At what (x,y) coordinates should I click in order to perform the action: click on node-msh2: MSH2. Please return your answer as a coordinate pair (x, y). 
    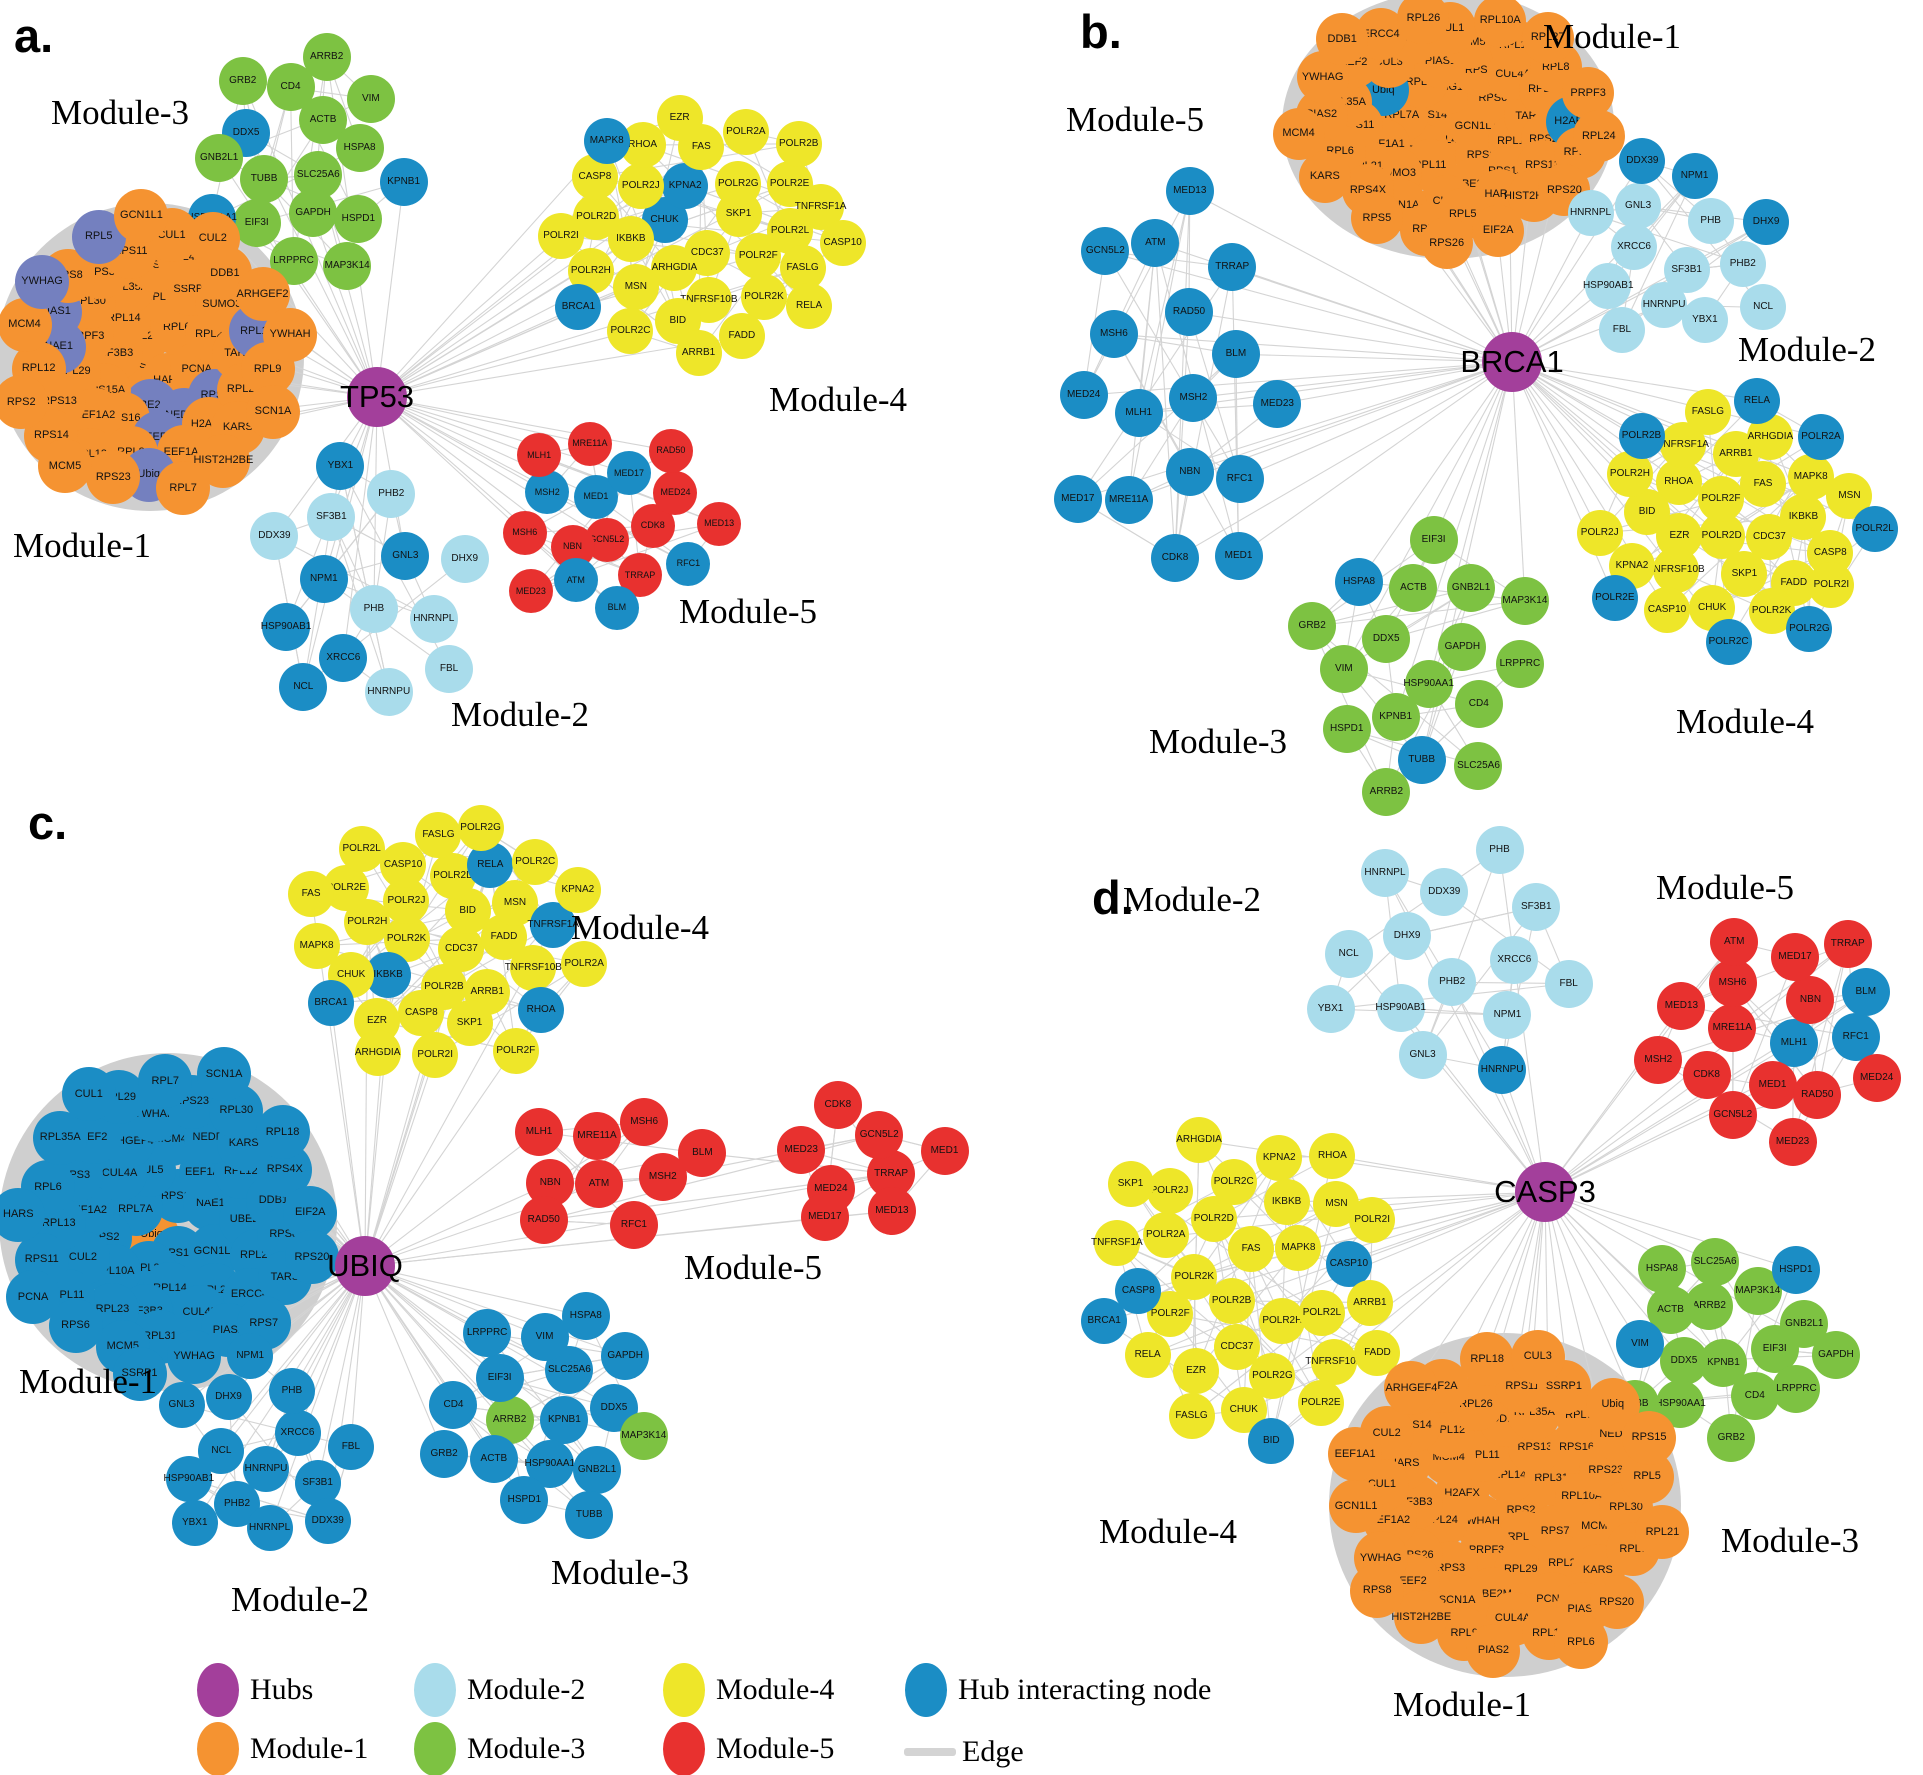
    Looking at the image, I should click on (1193, 397).